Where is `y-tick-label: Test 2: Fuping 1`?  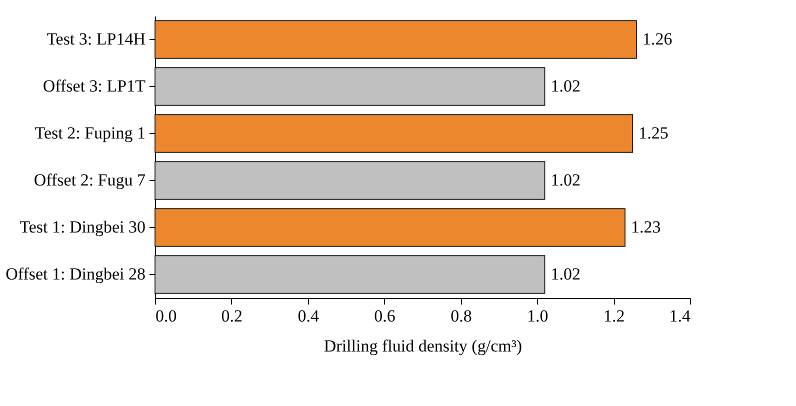
y-tick-label: Test 2: Fuping 1 is located at coordinates (90, 133).